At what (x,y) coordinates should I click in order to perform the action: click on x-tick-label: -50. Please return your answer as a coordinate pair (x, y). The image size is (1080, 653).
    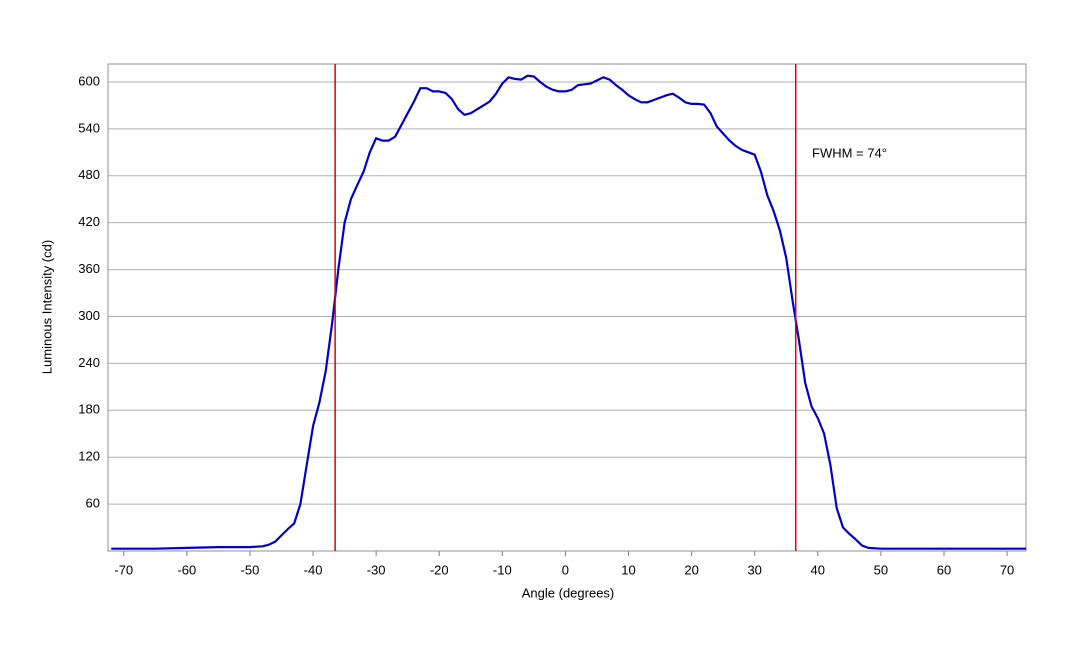
    Looking at the image, I should click on (250, 569).